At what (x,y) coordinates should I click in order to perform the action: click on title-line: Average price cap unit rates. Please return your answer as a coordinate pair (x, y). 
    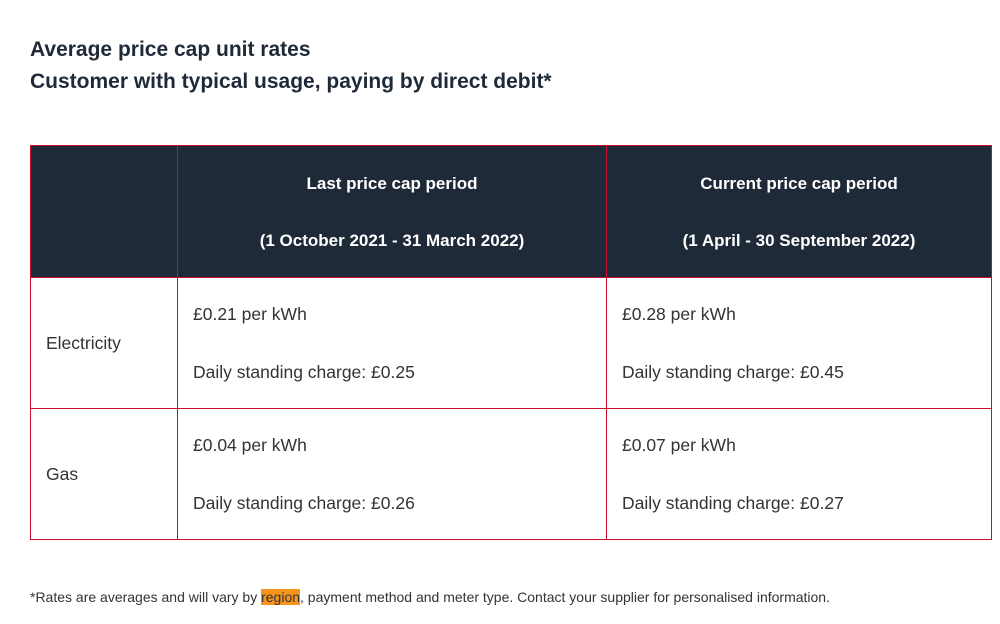
    Looking at the image, I should click on (170, 49).